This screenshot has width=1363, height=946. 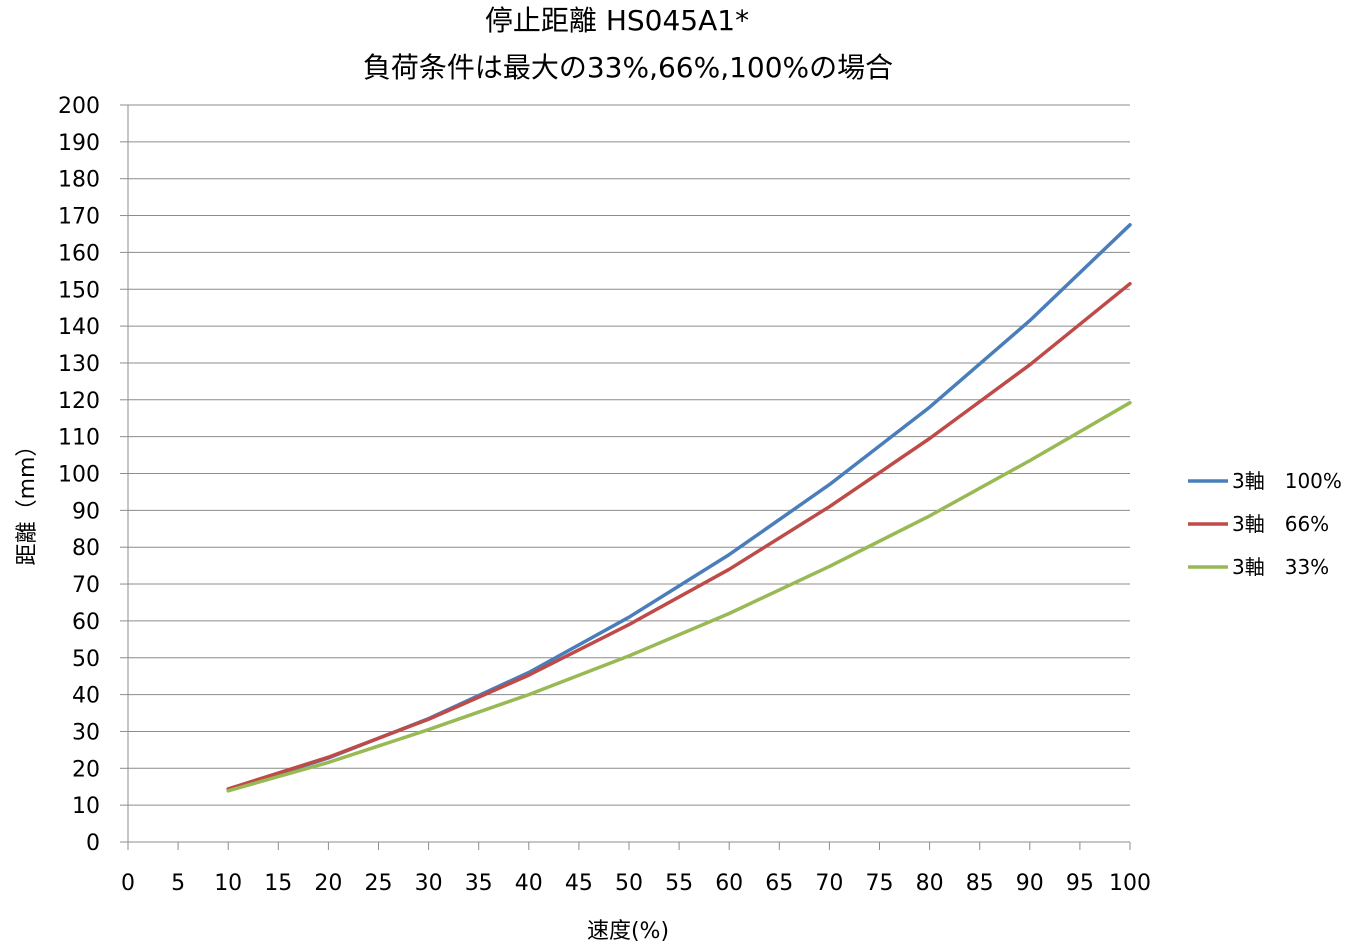 What do you see at coordinates (617, 20) in the screenshot?
I see `chart-title-line-1: 停止距離 HS045A1*` at bounding box center [617, 20].